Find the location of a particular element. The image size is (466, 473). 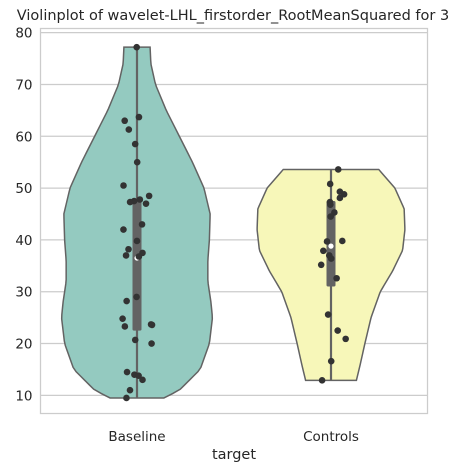

x-tick-label: Controls is located at coordinates (331, 437).